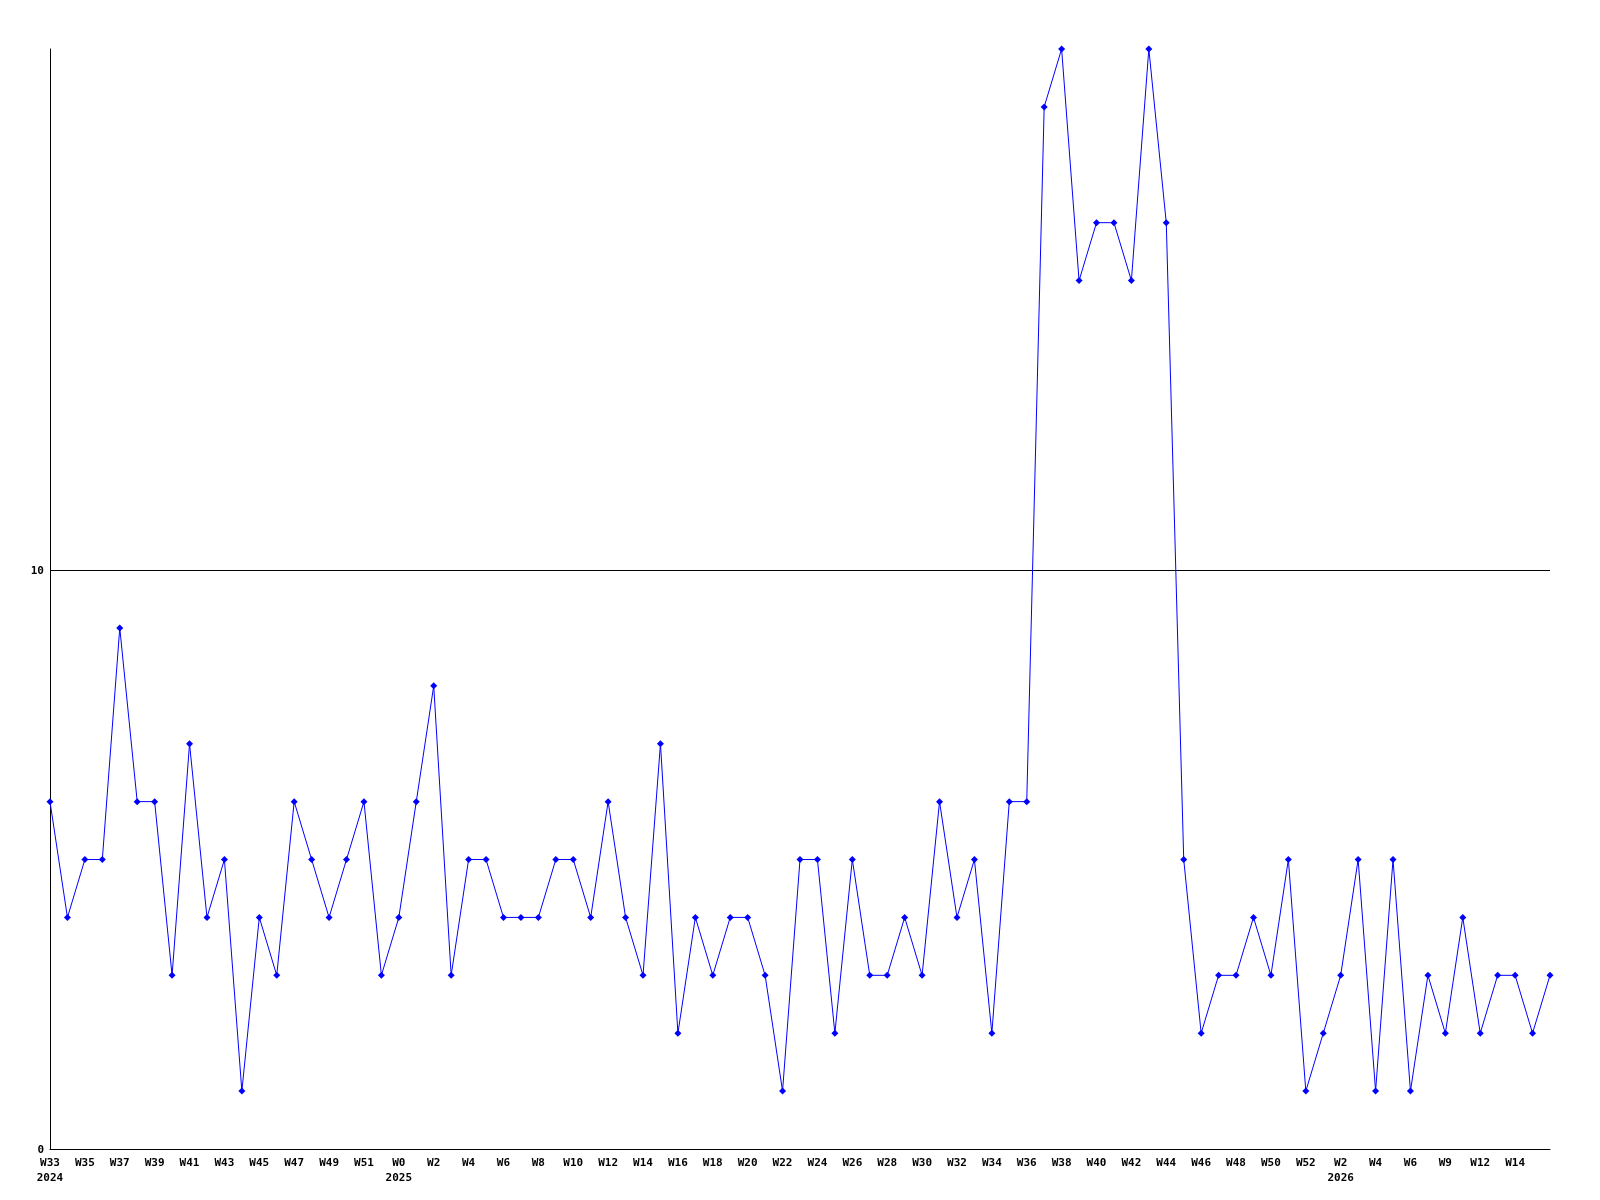  Describe the element at coordinates (1445, 1162) in the screenshot. I see `x-tick-label: W9` at that location.